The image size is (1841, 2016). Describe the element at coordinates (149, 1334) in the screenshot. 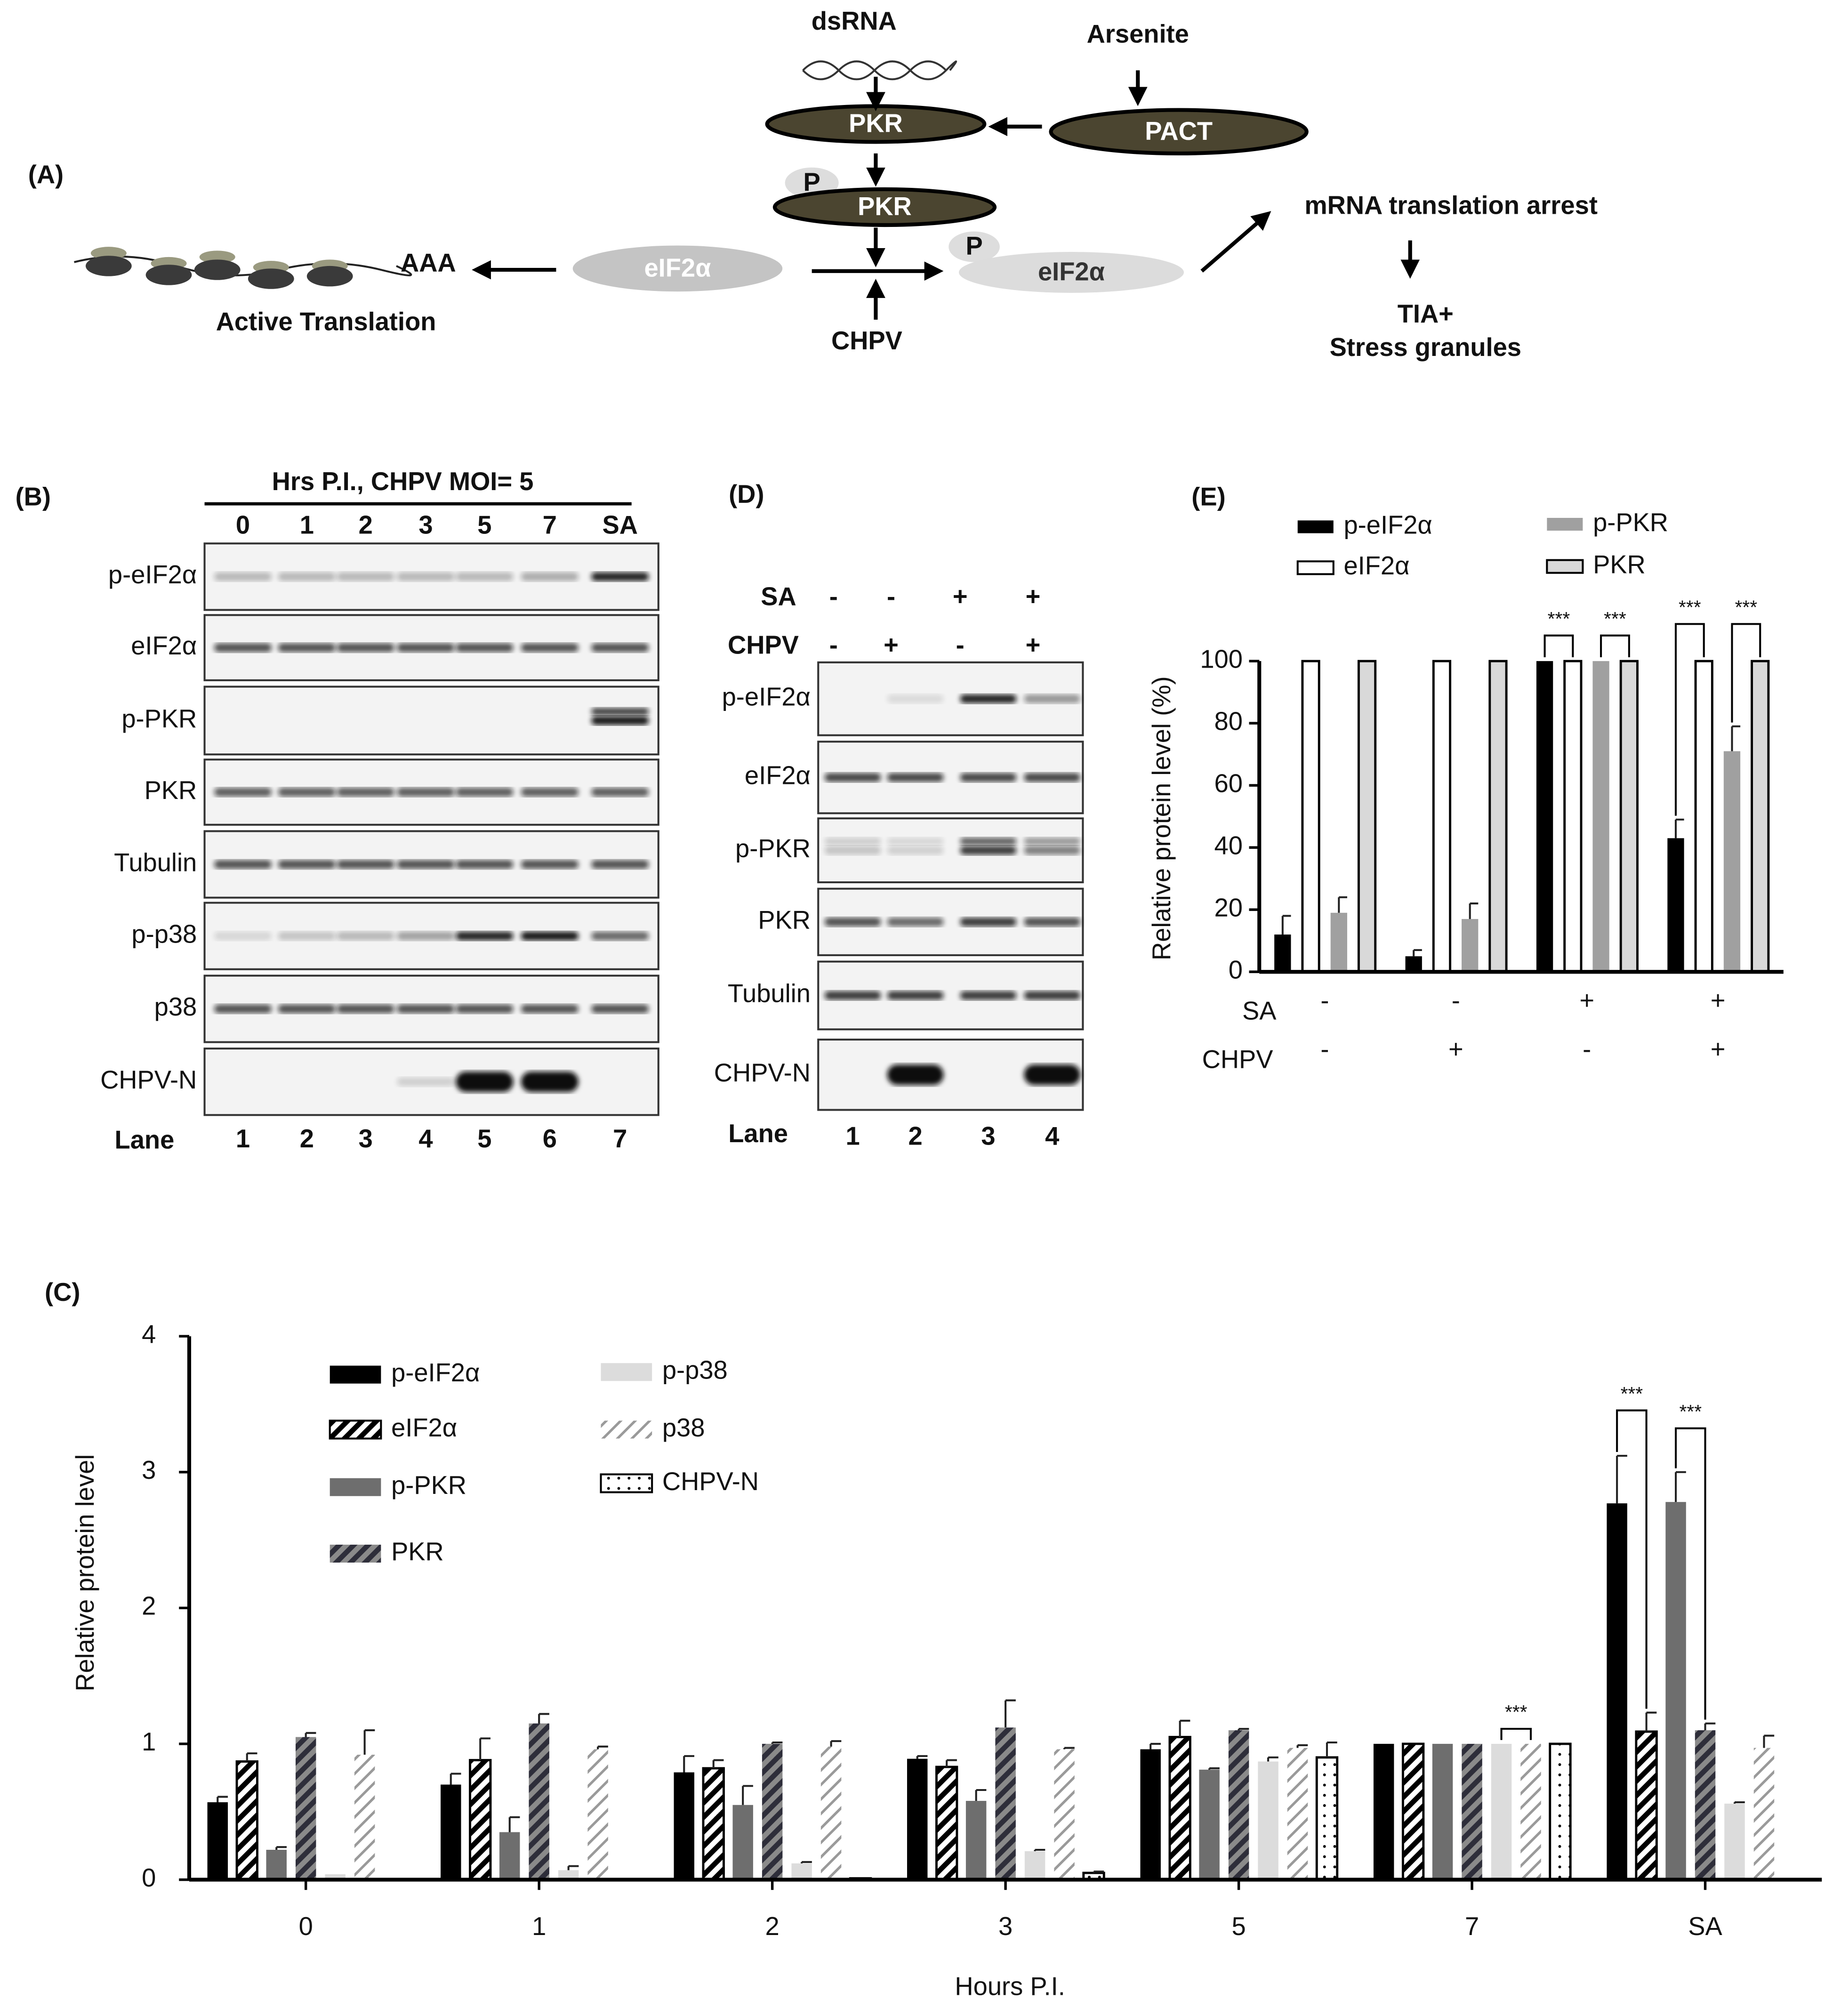

I see `y-tick-label: 4` at that location.